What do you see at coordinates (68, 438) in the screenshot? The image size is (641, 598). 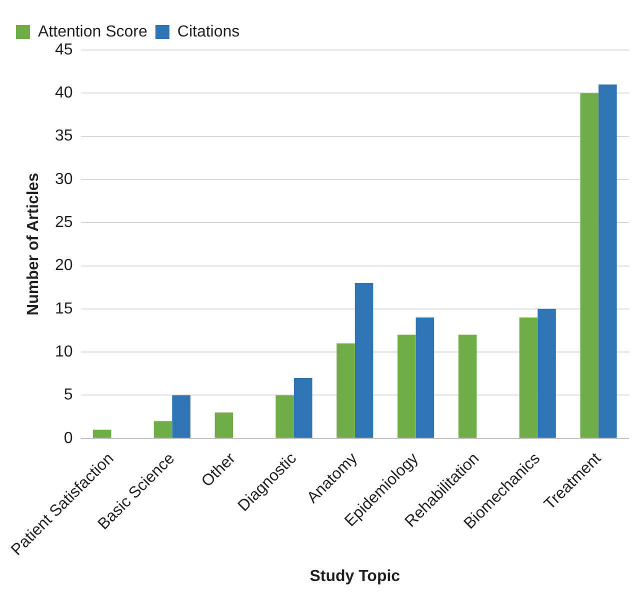 I see `y-tick-label: 0` at bounding box center [68, 438].